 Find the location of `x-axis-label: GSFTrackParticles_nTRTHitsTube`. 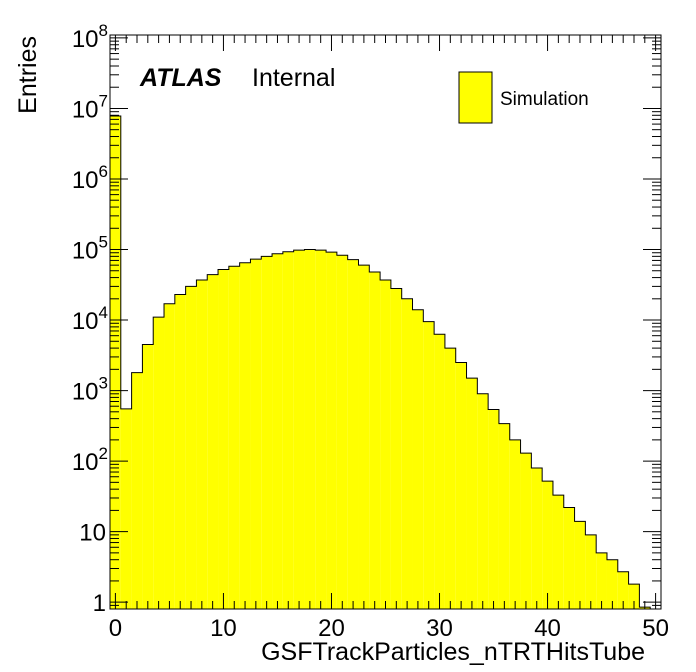

x-axis-label: GSFTrackParticles_nTRTHitsTube is located at coordinates (453, 652).